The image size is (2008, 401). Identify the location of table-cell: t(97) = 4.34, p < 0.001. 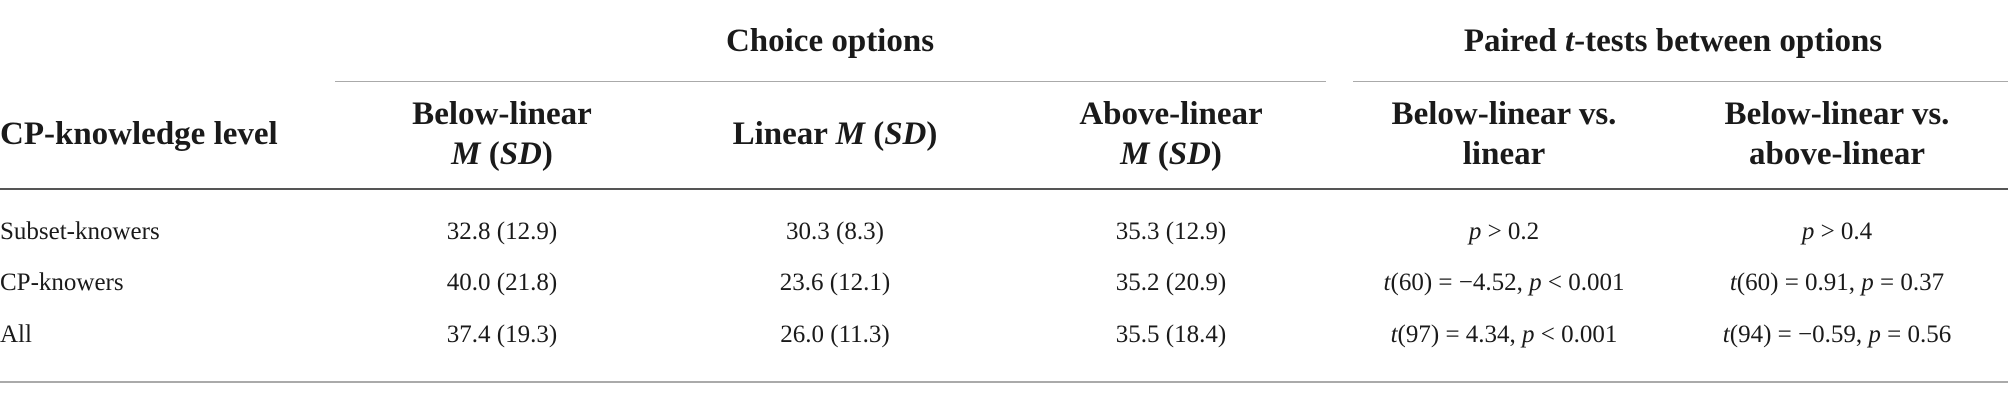
(1504, 335).